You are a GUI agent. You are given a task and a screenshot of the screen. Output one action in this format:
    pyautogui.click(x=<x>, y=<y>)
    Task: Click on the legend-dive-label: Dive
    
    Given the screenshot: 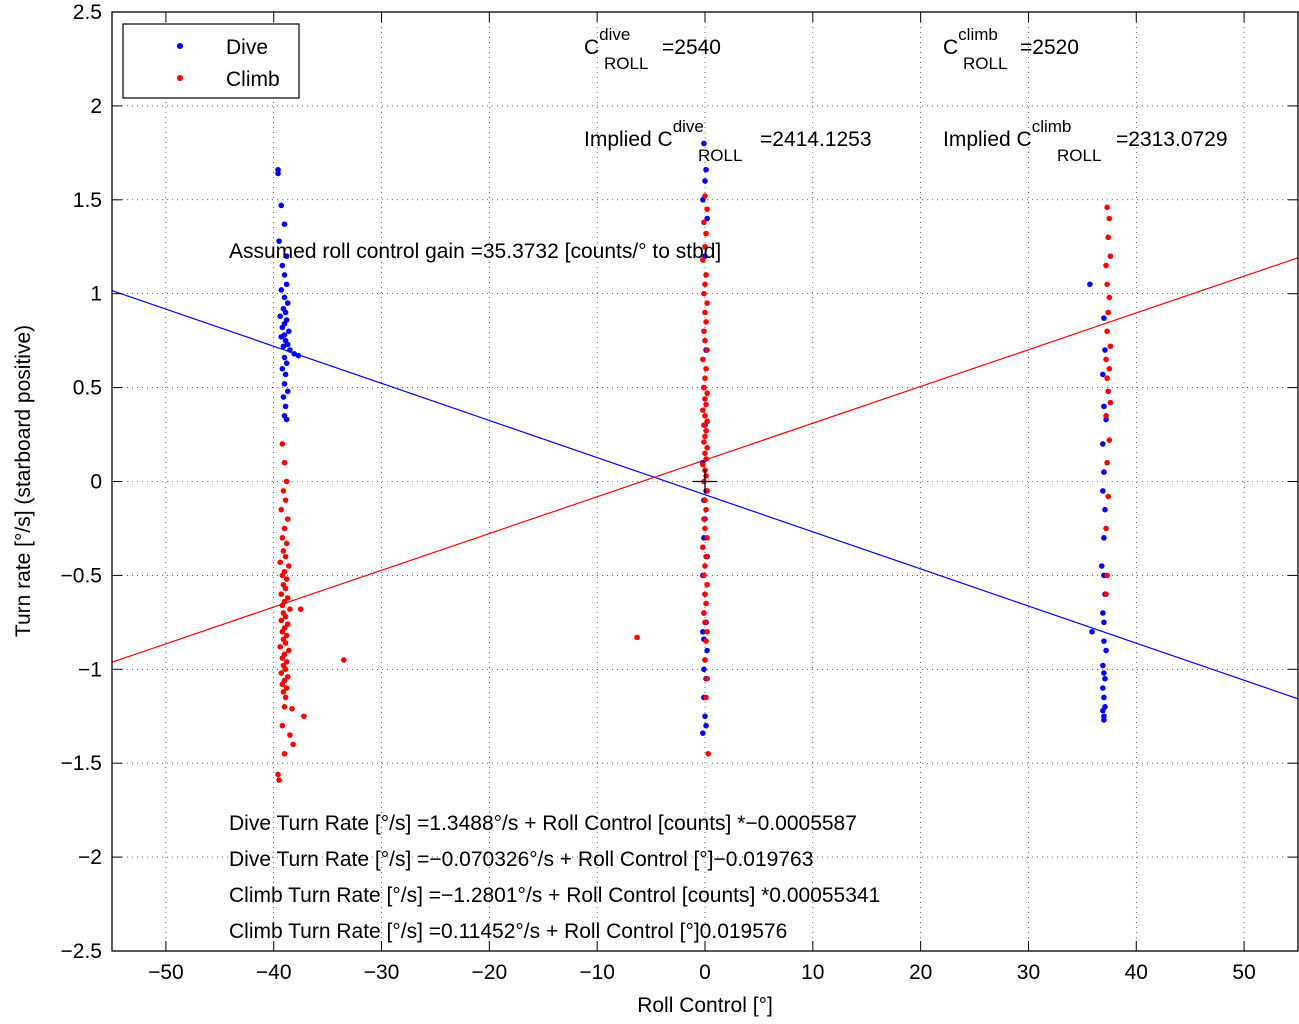 What is the action you would take?
    pyautogui.click(x=247, y=47)
    